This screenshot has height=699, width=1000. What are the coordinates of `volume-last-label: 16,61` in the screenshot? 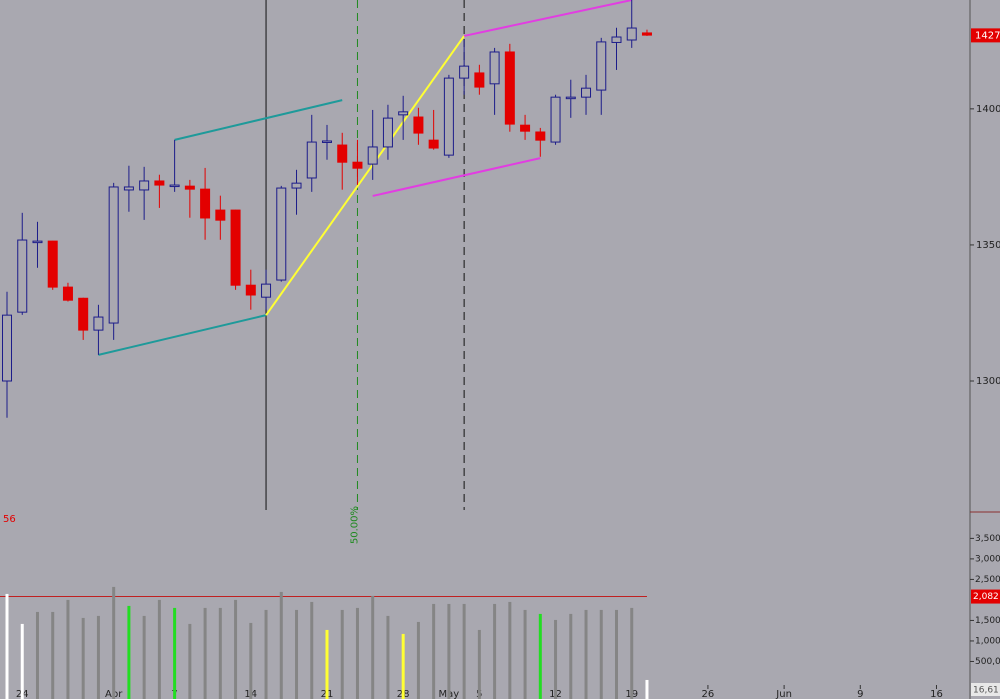 It's located at (986, 691).